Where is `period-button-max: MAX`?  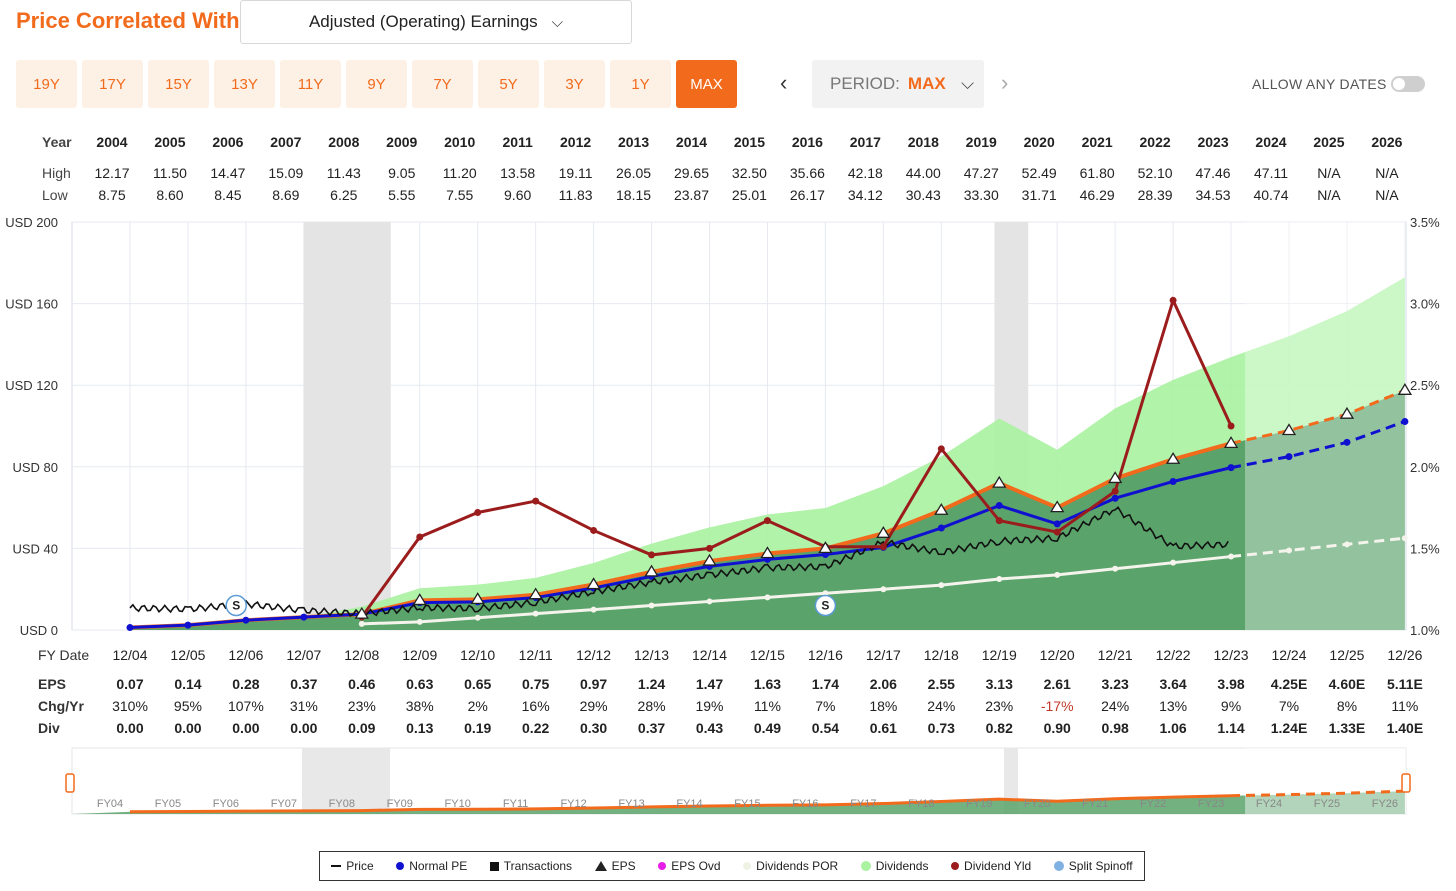
period-button-max: MAX is located at coordinates (706, 84).